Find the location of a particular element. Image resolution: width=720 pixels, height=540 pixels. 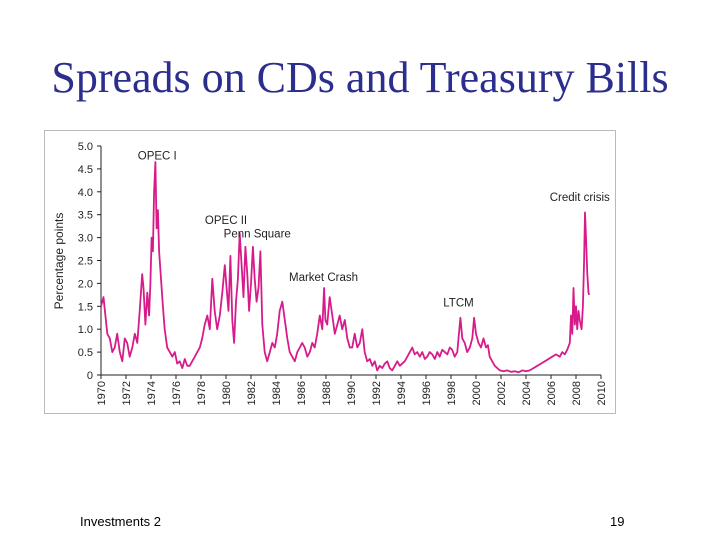

y-tick-label: 0 is located at coordinates (90, 376).